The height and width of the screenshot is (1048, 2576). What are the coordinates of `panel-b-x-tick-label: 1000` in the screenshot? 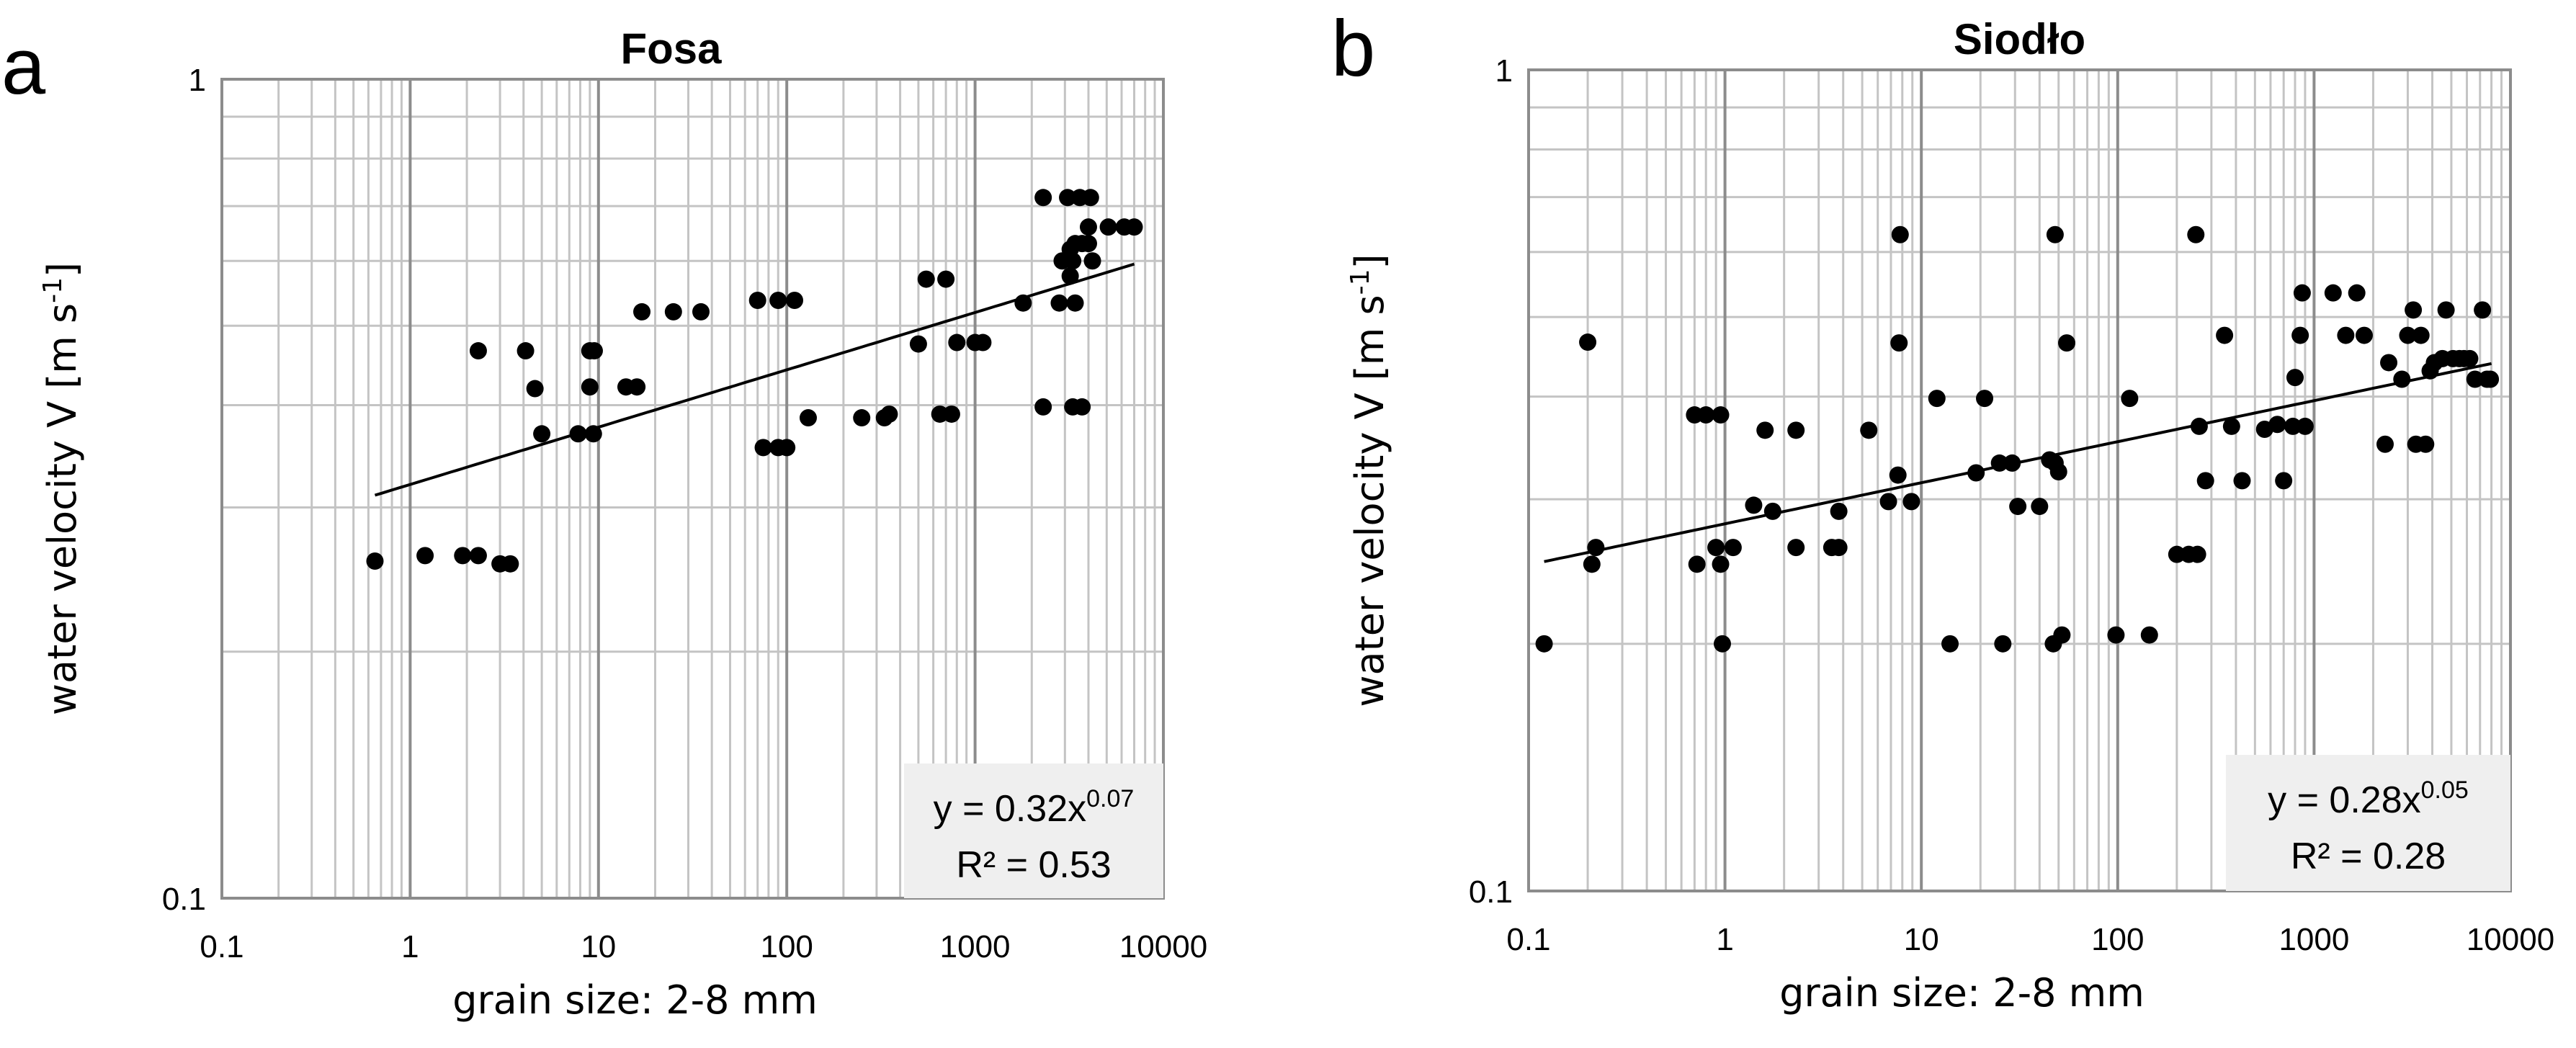 It's located at (2313, 939).